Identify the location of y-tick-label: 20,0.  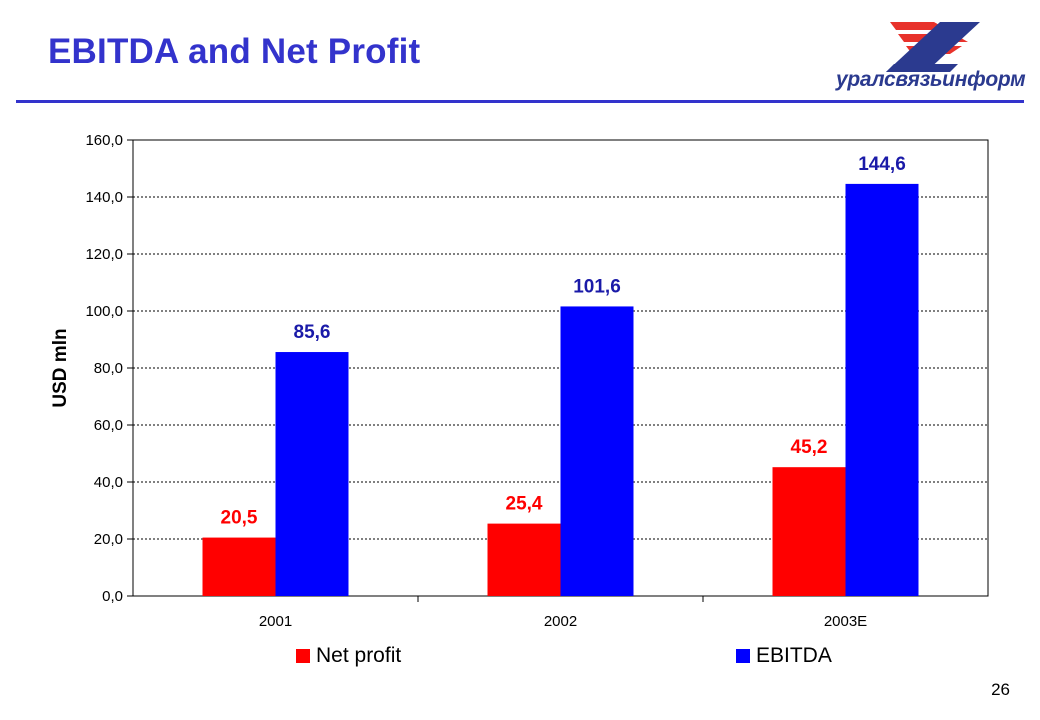
(108, 539).